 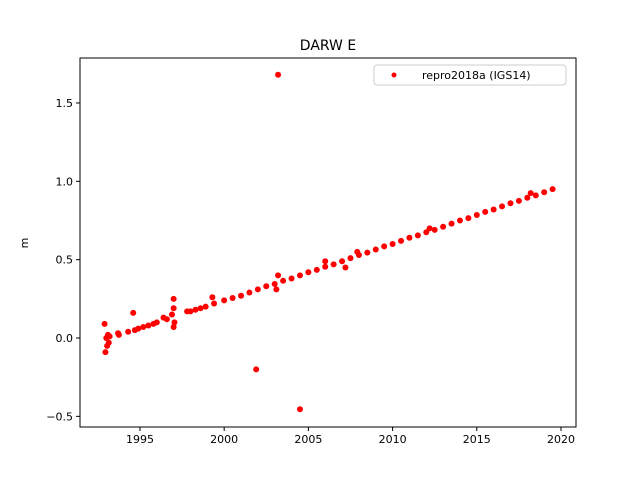 I want to click on x-tick-label: 2020, so click(x=561, y=439).